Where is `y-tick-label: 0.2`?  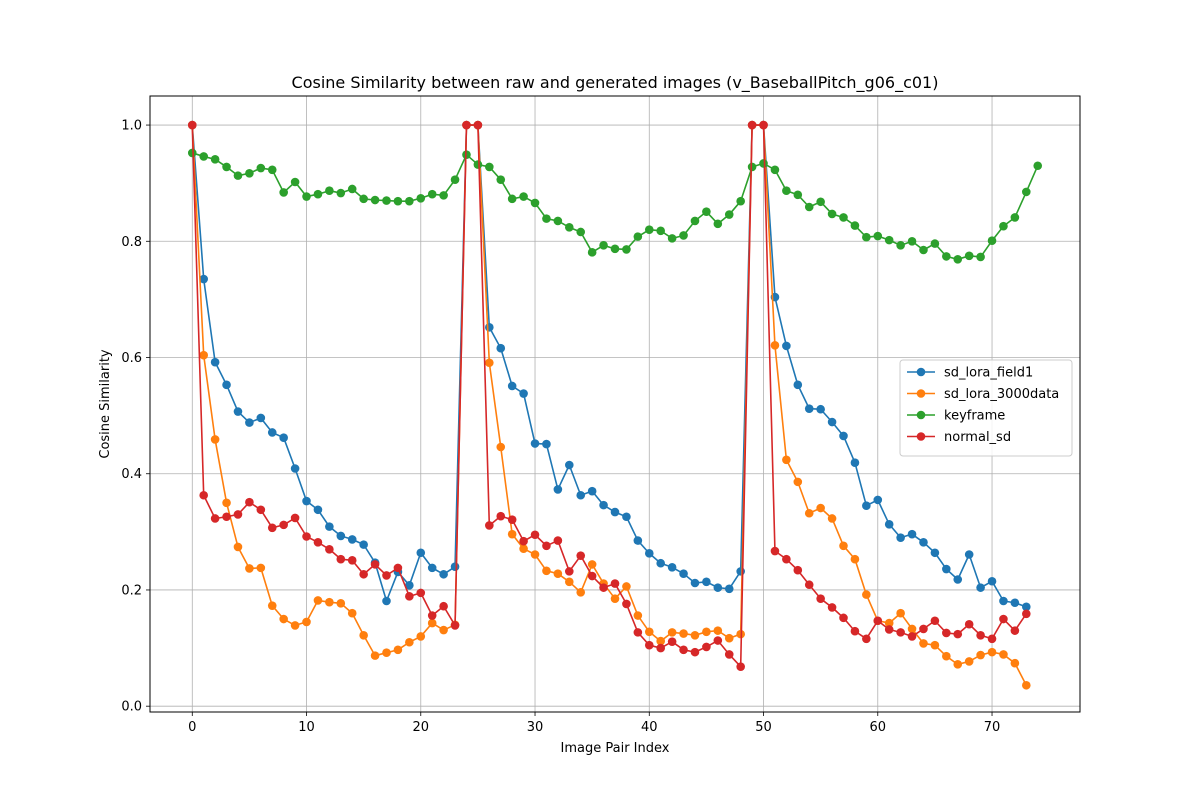
y-tick-label: 0.2 is located at coordinates (131, 590).